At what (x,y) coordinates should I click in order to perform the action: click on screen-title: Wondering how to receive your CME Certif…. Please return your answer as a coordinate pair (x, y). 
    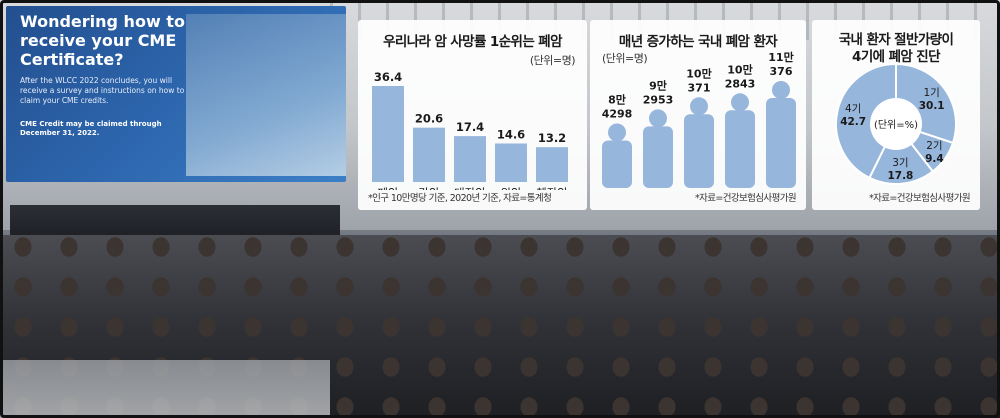
    Looking at the image, I should click on (102, 40).